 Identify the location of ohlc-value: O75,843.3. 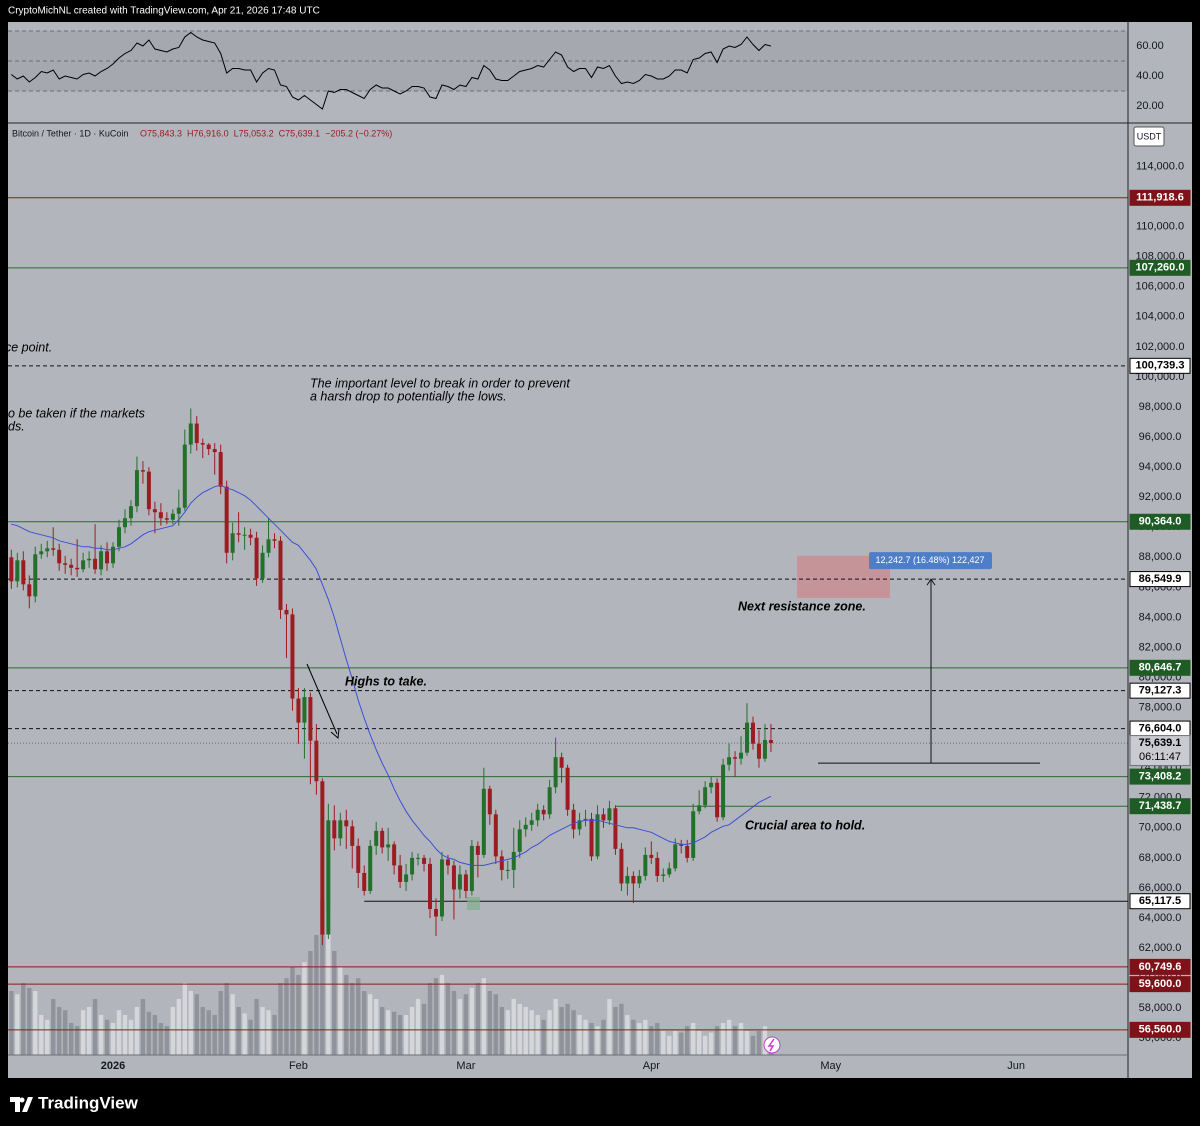
(161, 133).